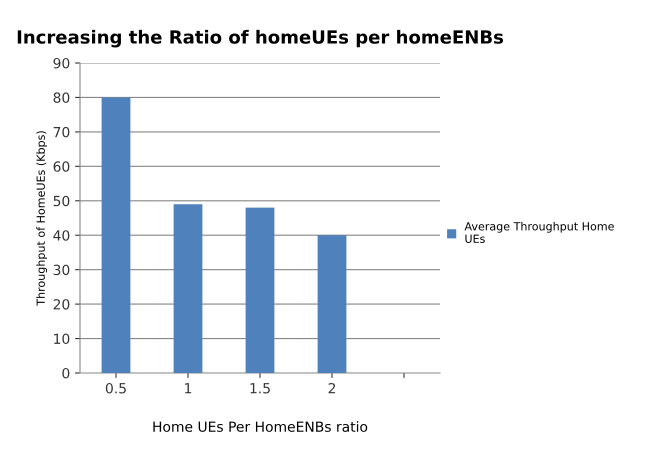 Image resolution: width=654 pixels, height=450 pixels. I want to click on y-tick-label: 0, so click(66, 373).